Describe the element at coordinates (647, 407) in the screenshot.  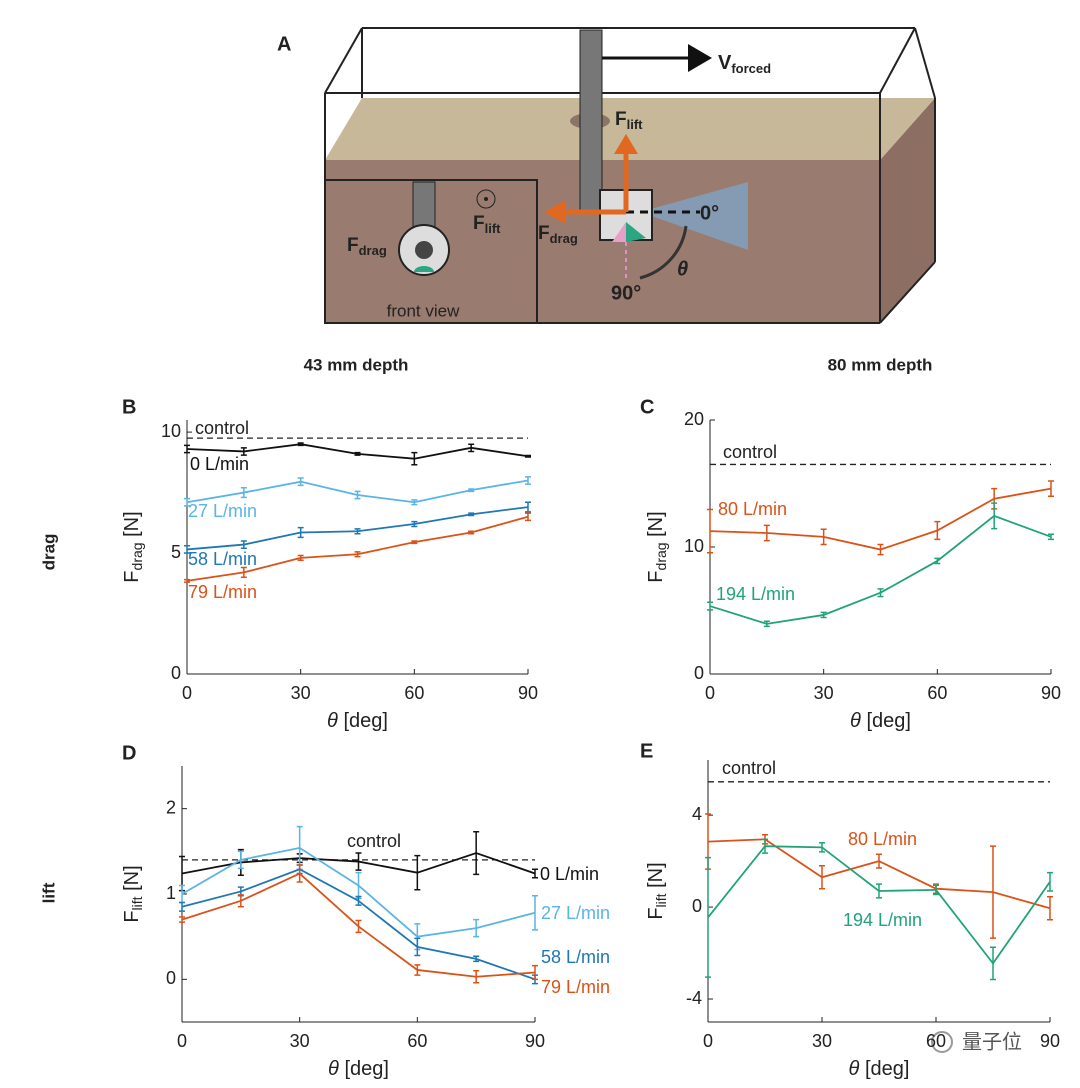
I see `panel-label: C` at that location.